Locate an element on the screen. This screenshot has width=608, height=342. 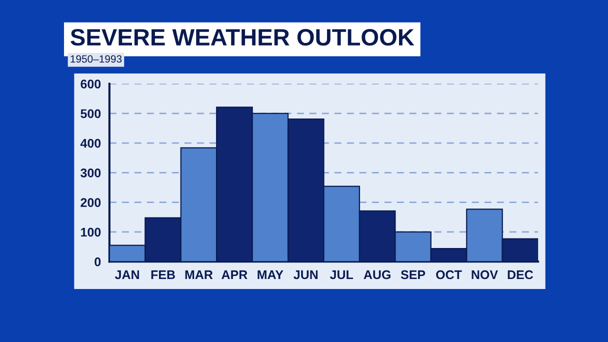
x-tick-label: DEC is located at coordinates (521, 275).